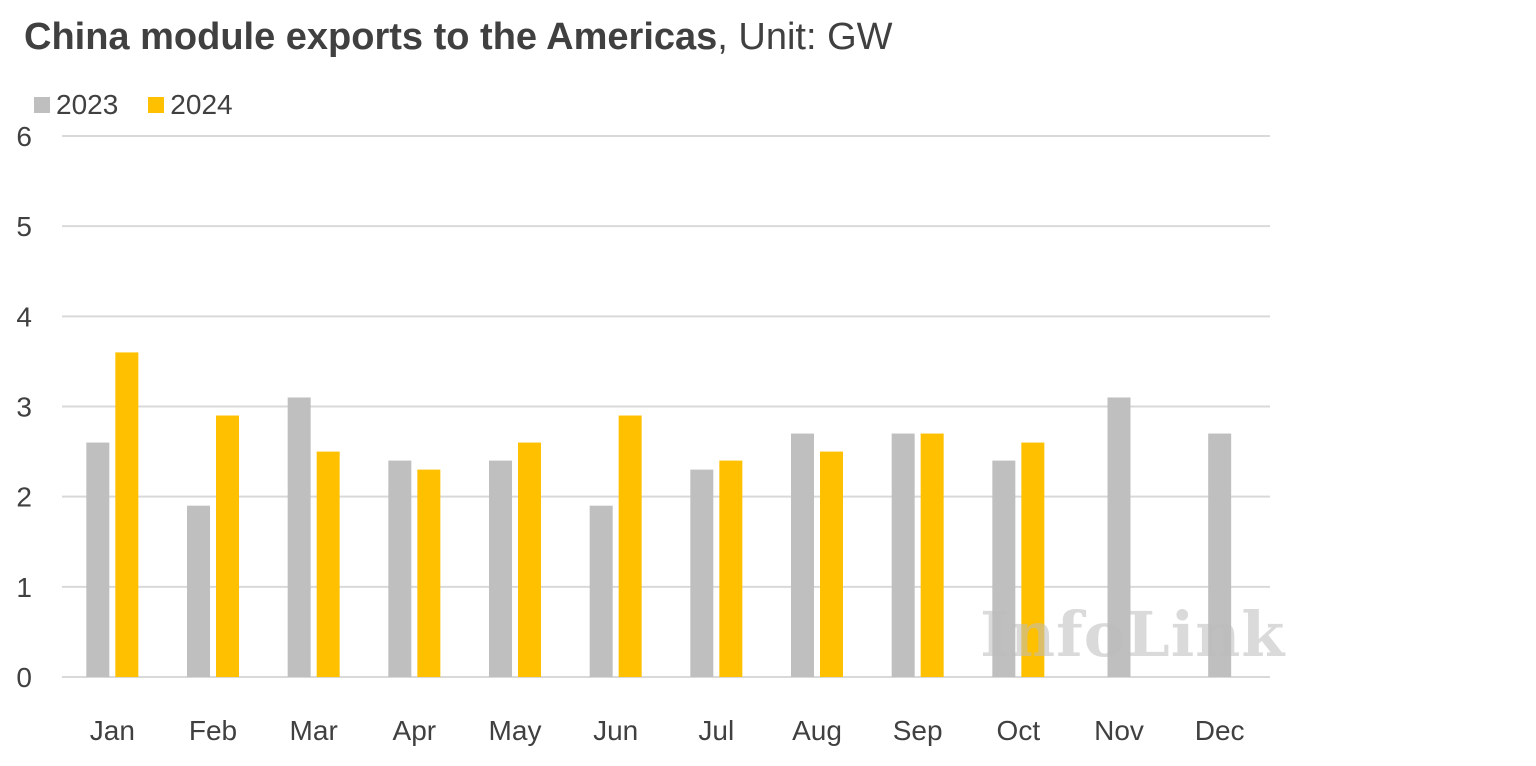 This screenshot has height=766, width=1536. Describe the element at coordinates (529, 559) in the screenshot. I see `bar-2024-may` at that location.